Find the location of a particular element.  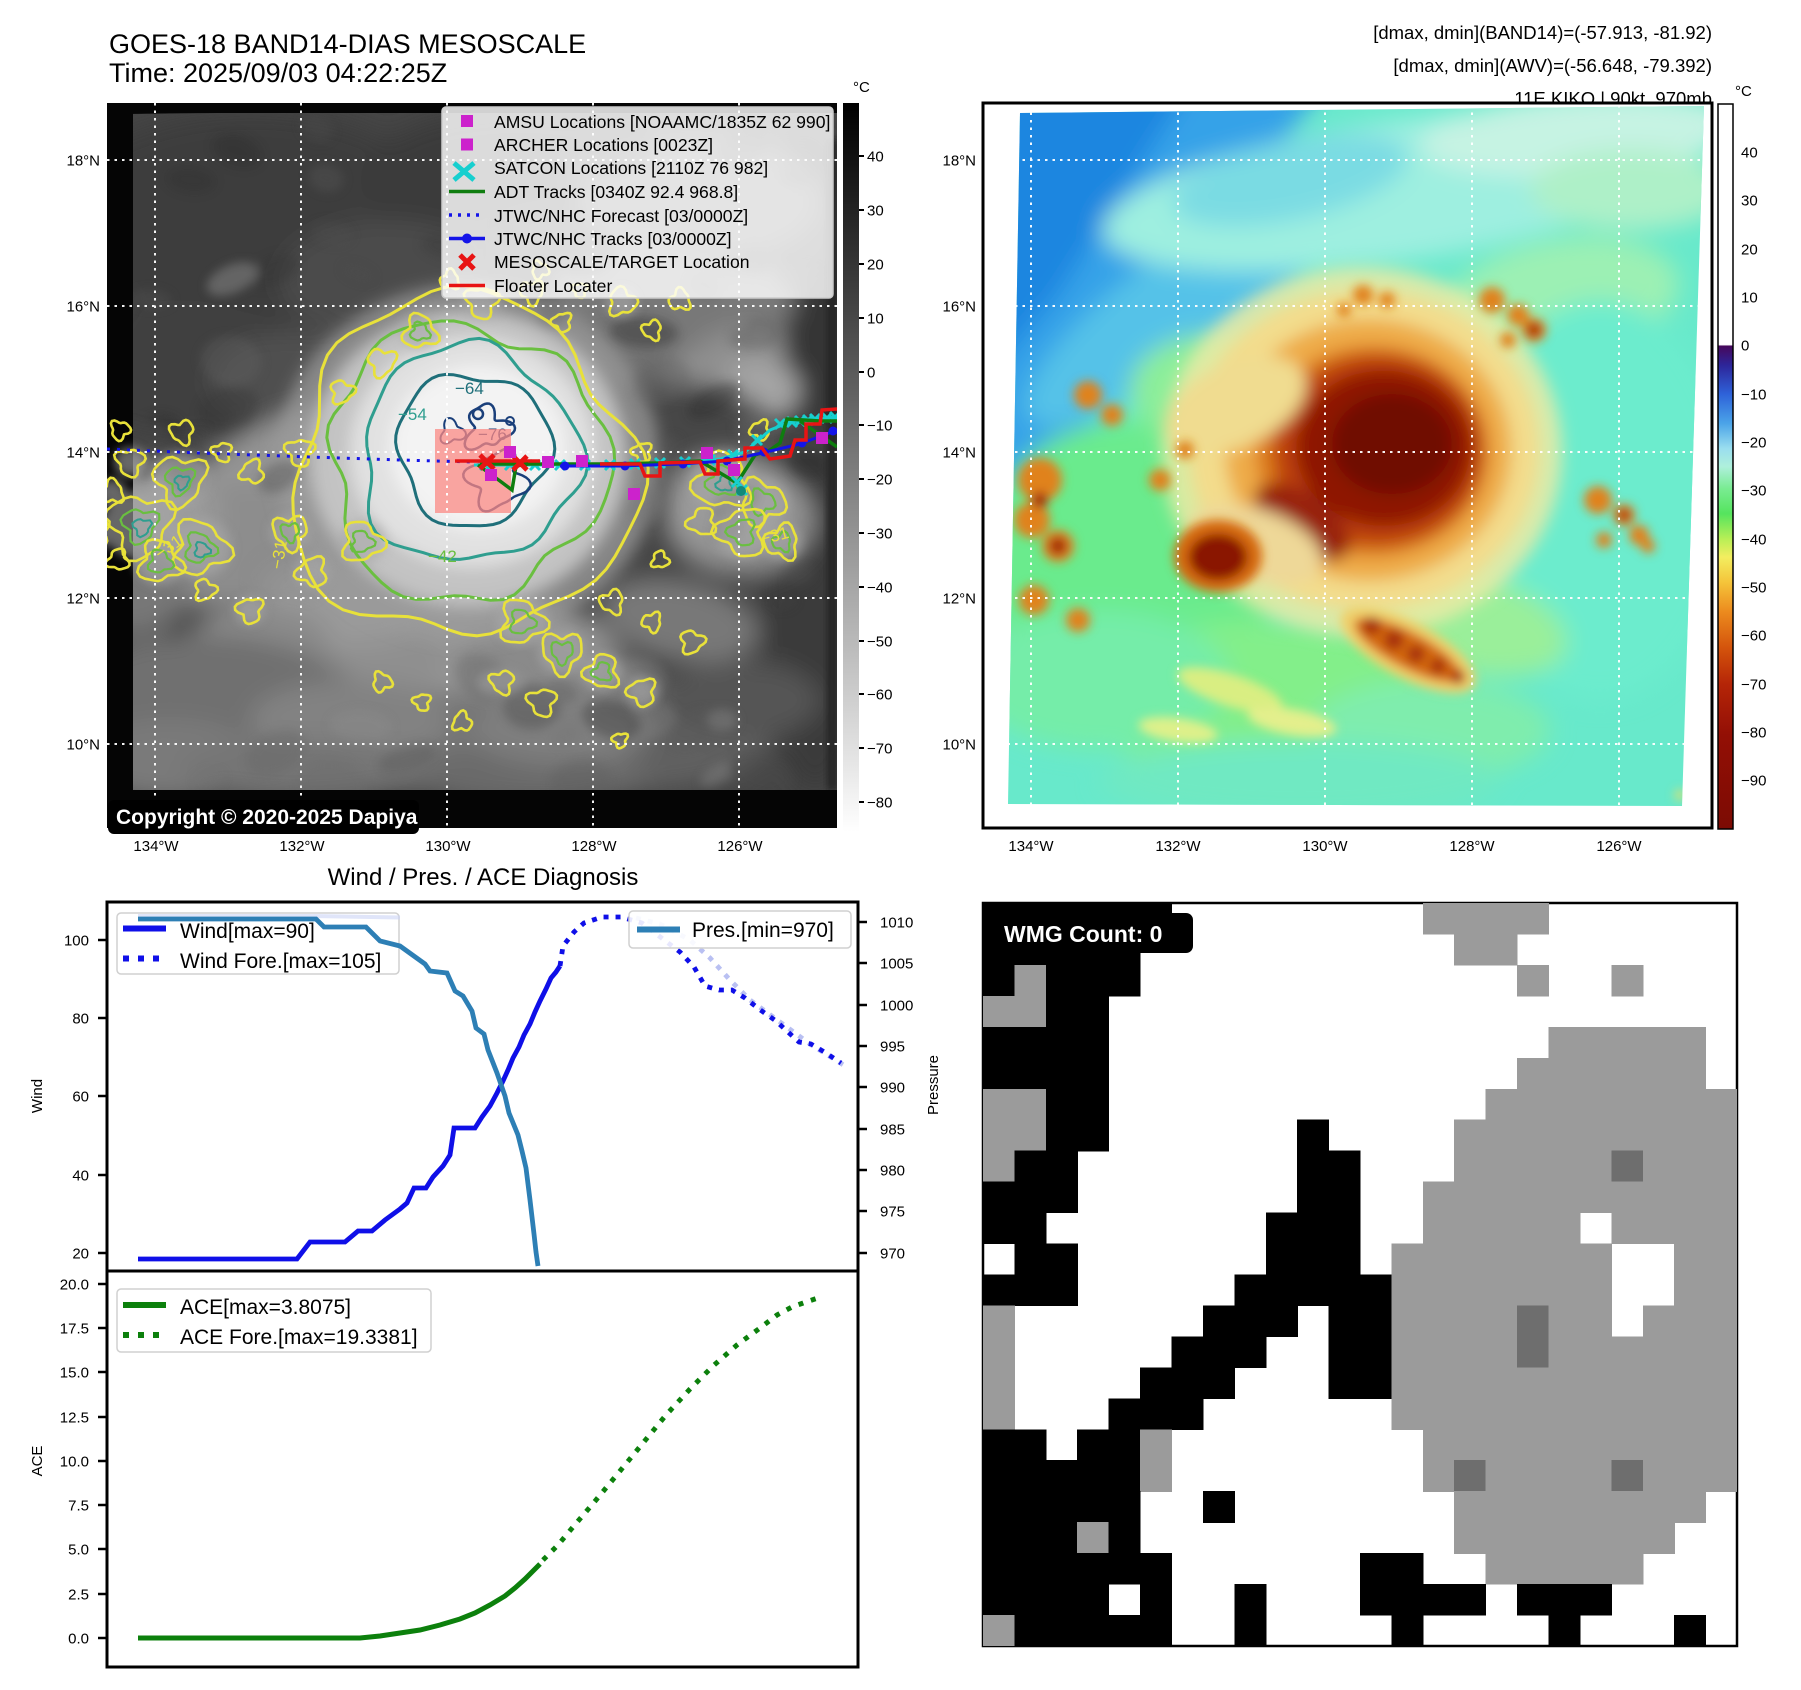

svg-text: 10.0 is located at coordinates (74, 1462).